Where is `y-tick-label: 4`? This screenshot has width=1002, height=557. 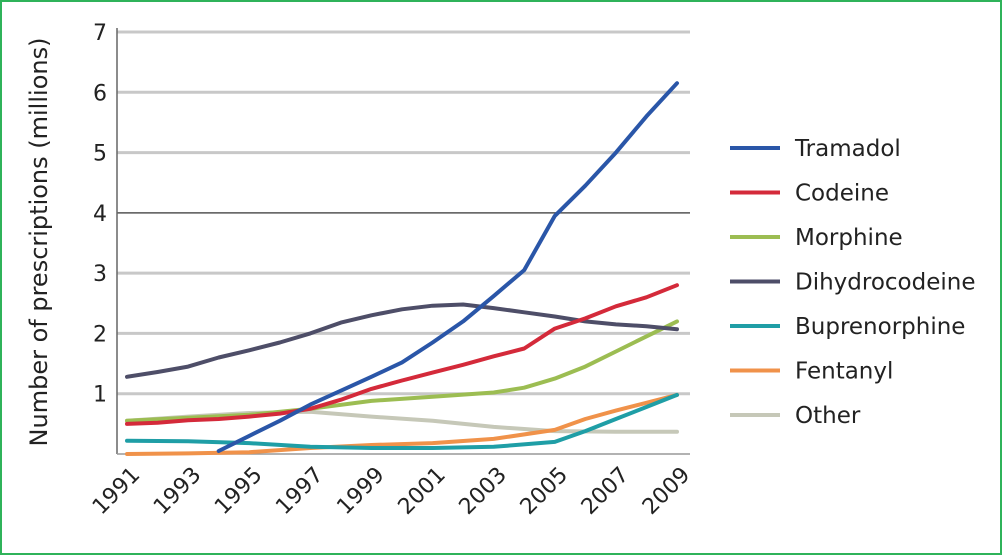 y-tick-label: 4 is located at coordinates (100, 214).